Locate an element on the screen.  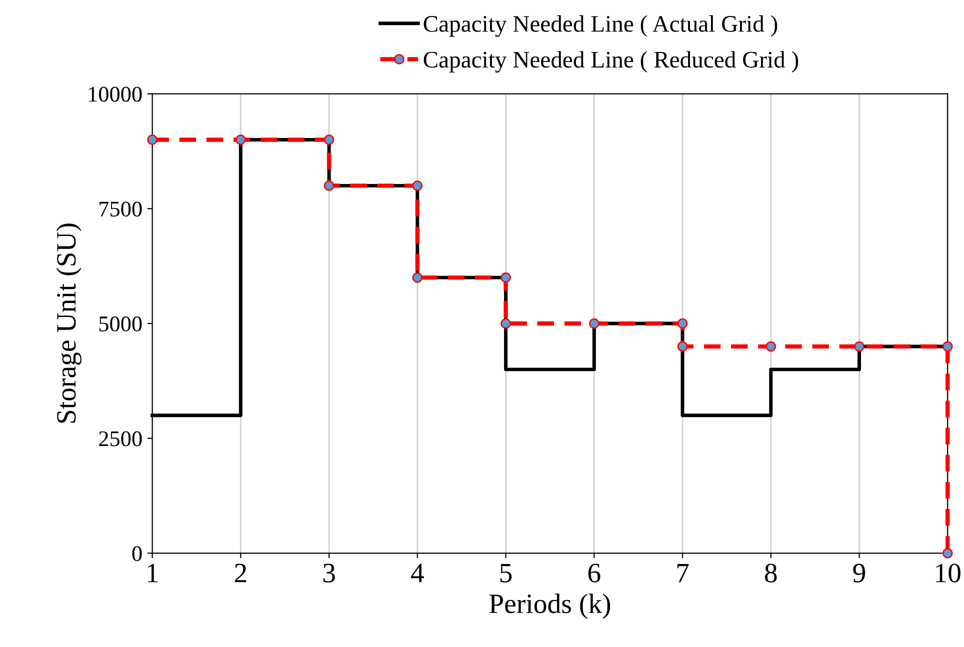
legend-label: Capacity Needed Line ( Actual Grid ) is located at coordinates (601, 26).